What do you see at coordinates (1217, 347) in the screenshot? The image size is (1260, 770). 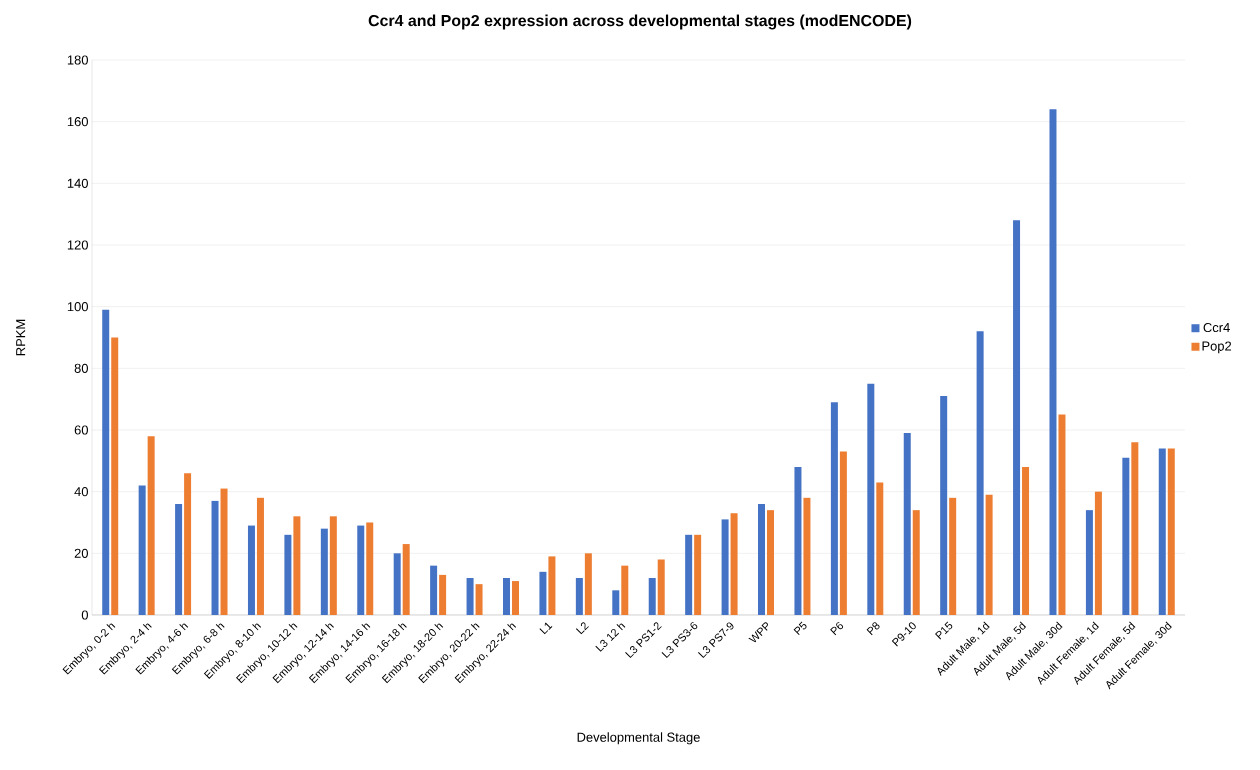 I see `legend-label: Pop2` at bounding box center [1217, 347].